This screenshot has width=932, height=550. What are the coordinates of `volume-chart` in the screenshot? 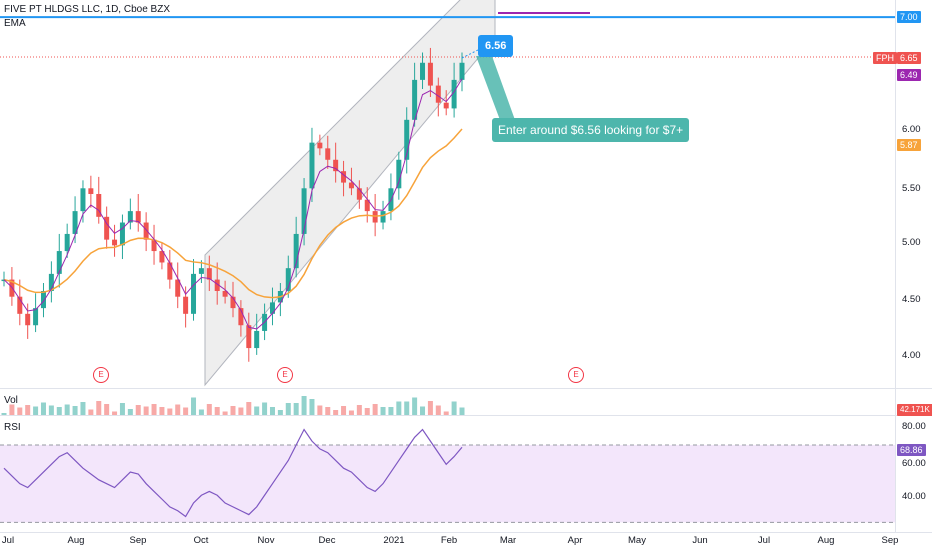 It's located at (233, 405).